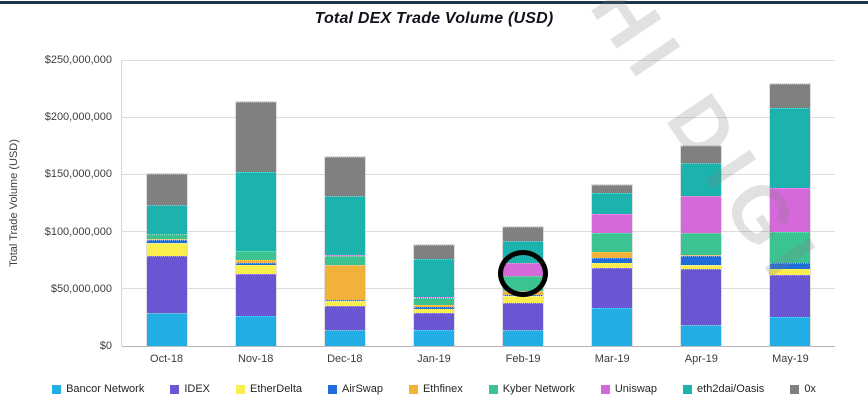 This screenshot has width=868, height=400. What do you see at coordinates (478, 232) in the screenshot?
I see `gridline-$100,000,000` at bounding box center [478, 232].